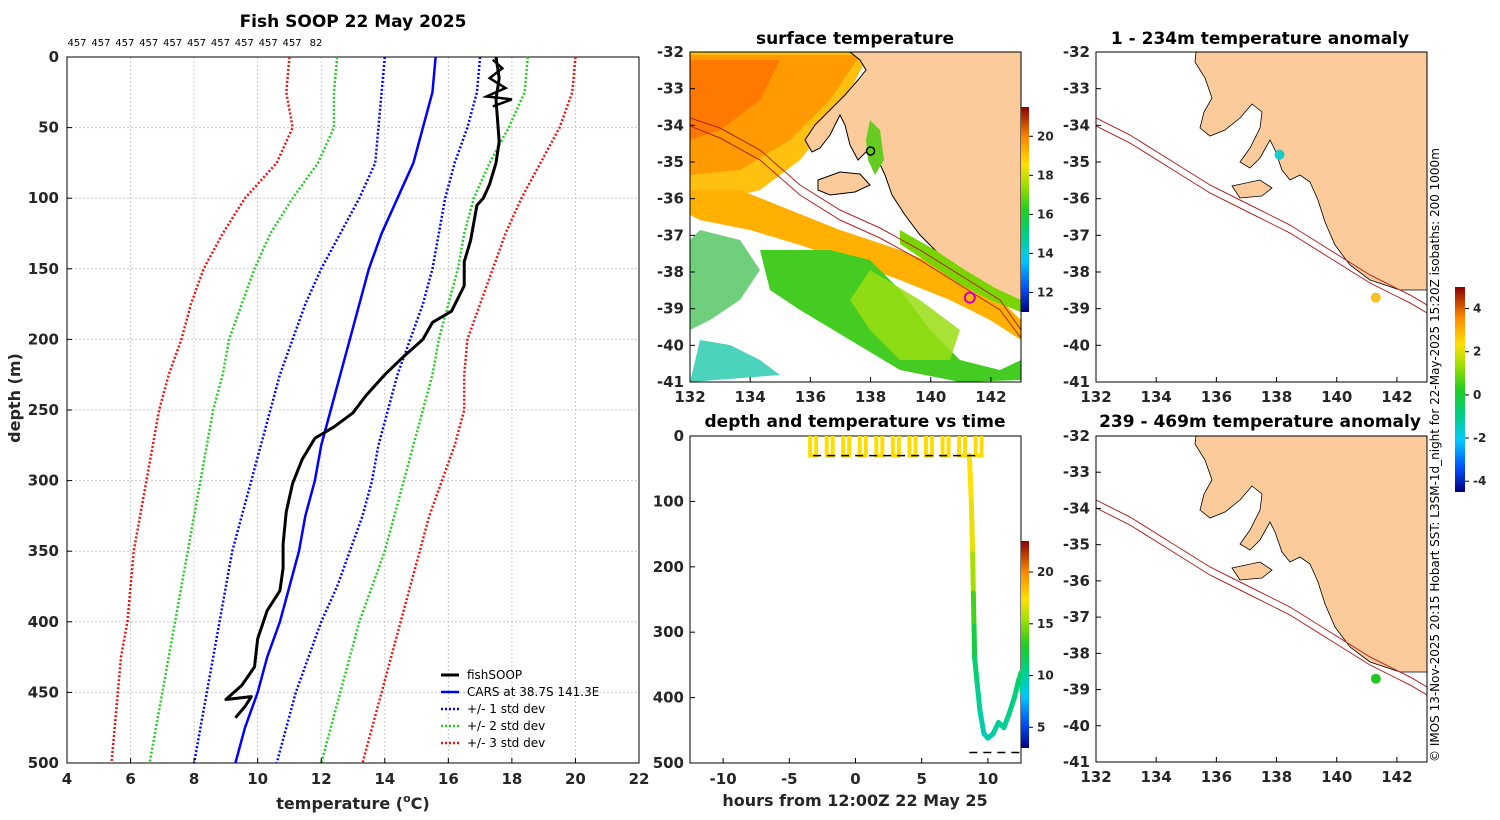 The width and height of the screenshot is (1500, 820). I want to click on sst-cb-label: 14, so click(1045, 253).